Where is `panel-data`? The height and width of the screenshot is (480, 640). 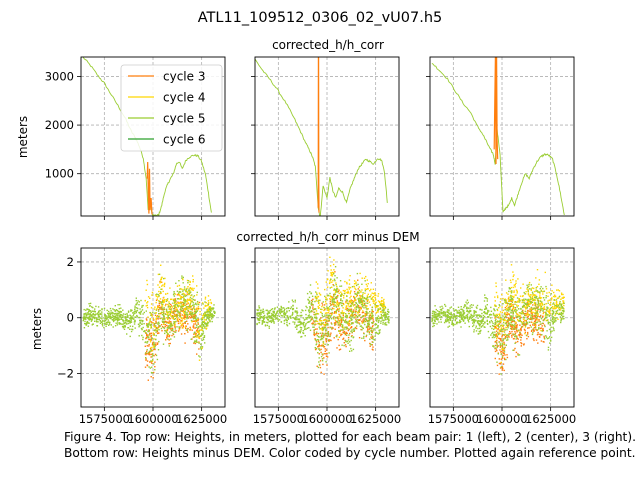 panel-data is located at coordinates (498, 319).